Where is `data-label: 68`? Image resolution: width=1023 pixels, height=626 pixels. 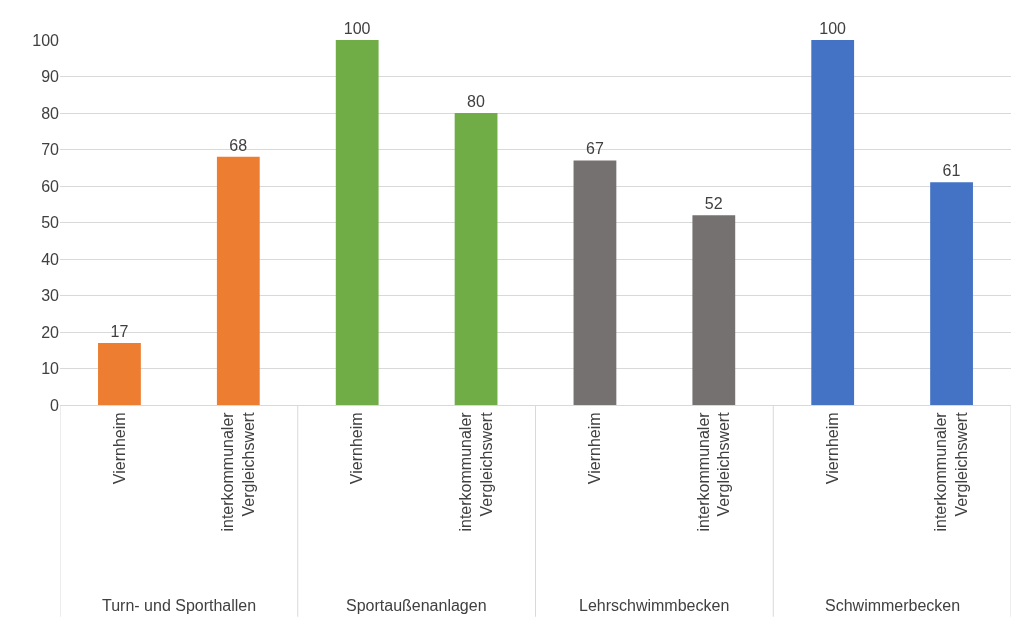
data-label: 68 is located at coordinates (238, 145).